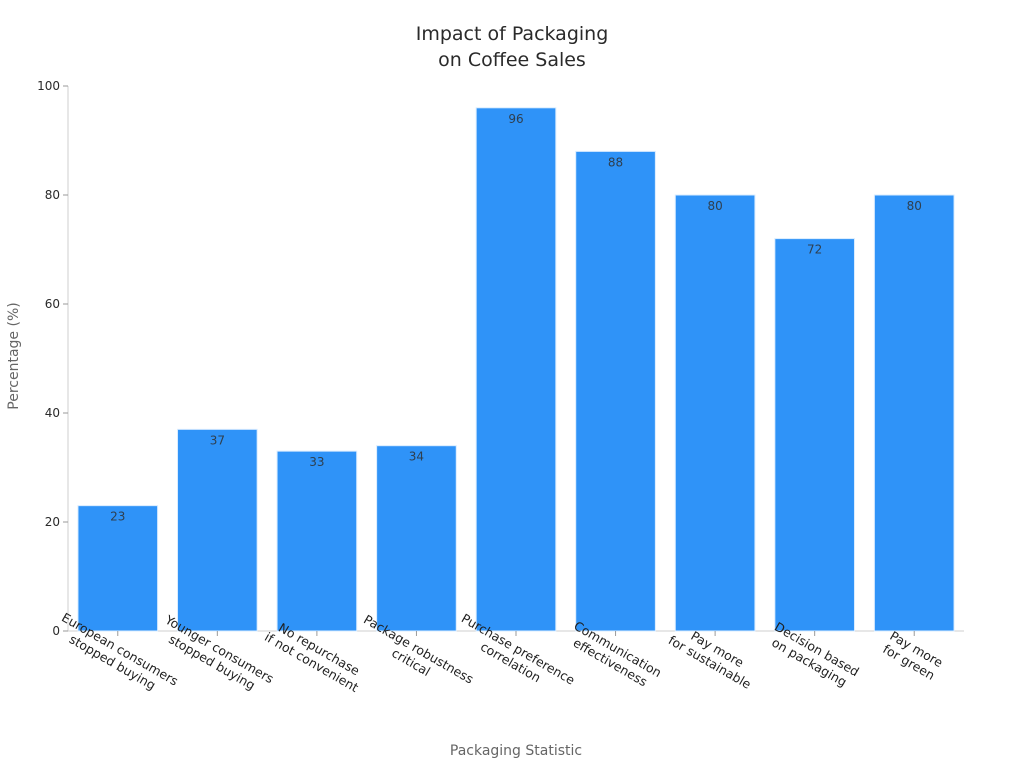  I want to click on chart-title-line-2: on Coffee Sales, so click(512, 60).